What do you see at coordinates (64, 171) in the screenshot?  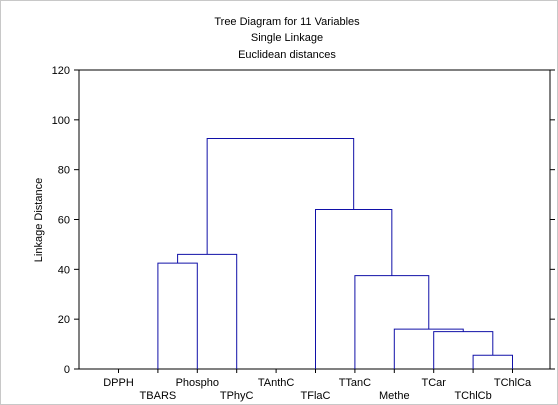 I see `y-tick-label: 80` at bounding box center [64, 171].